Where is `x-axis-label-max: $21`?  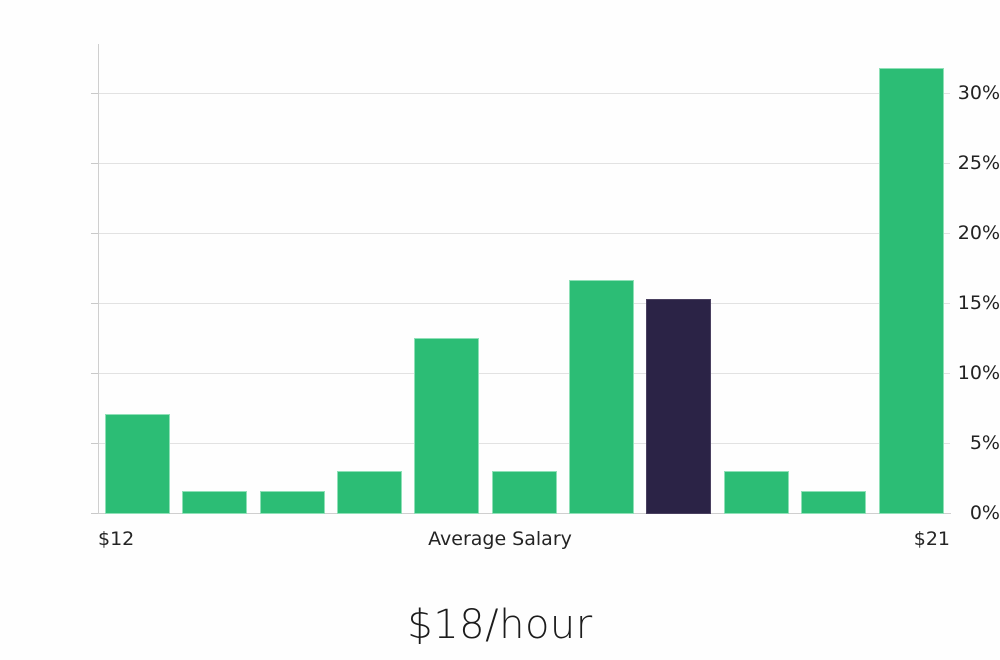
x-axis-label-max: $21 is located at coordinates (931, 539).